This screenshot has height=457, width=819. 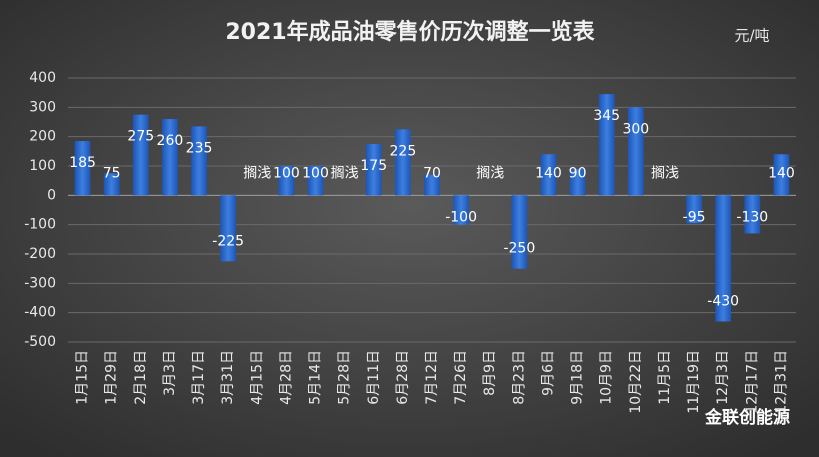 I want to click on x-tick-label: 7月26日, so click(x=461, y=377).